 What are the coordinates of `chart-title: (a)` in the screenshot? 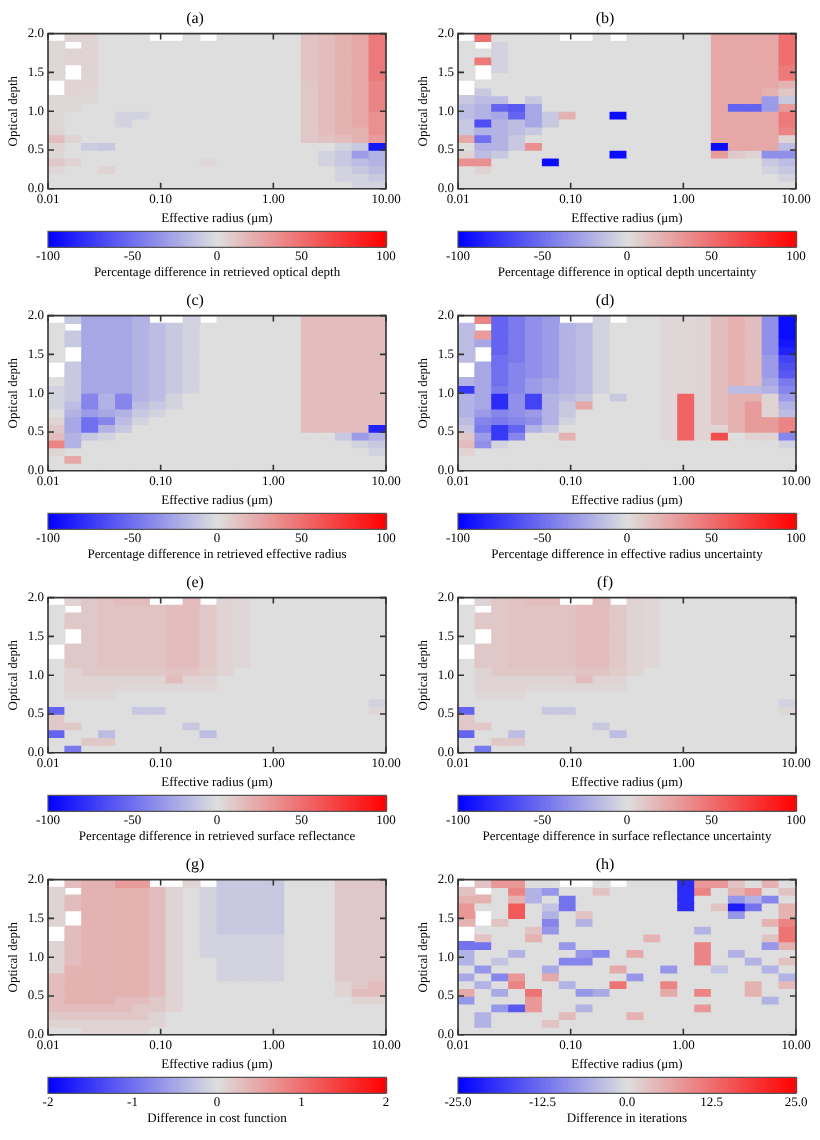 It's located at (195, 17).